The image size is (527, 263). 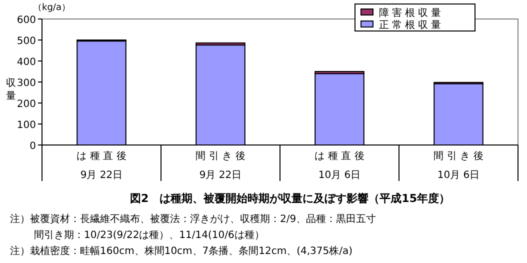 I want to click on text: 図2 は種期、被覆開始時期が収量に及ぼす影響（平成15年度）, so click(x=290, y=198).